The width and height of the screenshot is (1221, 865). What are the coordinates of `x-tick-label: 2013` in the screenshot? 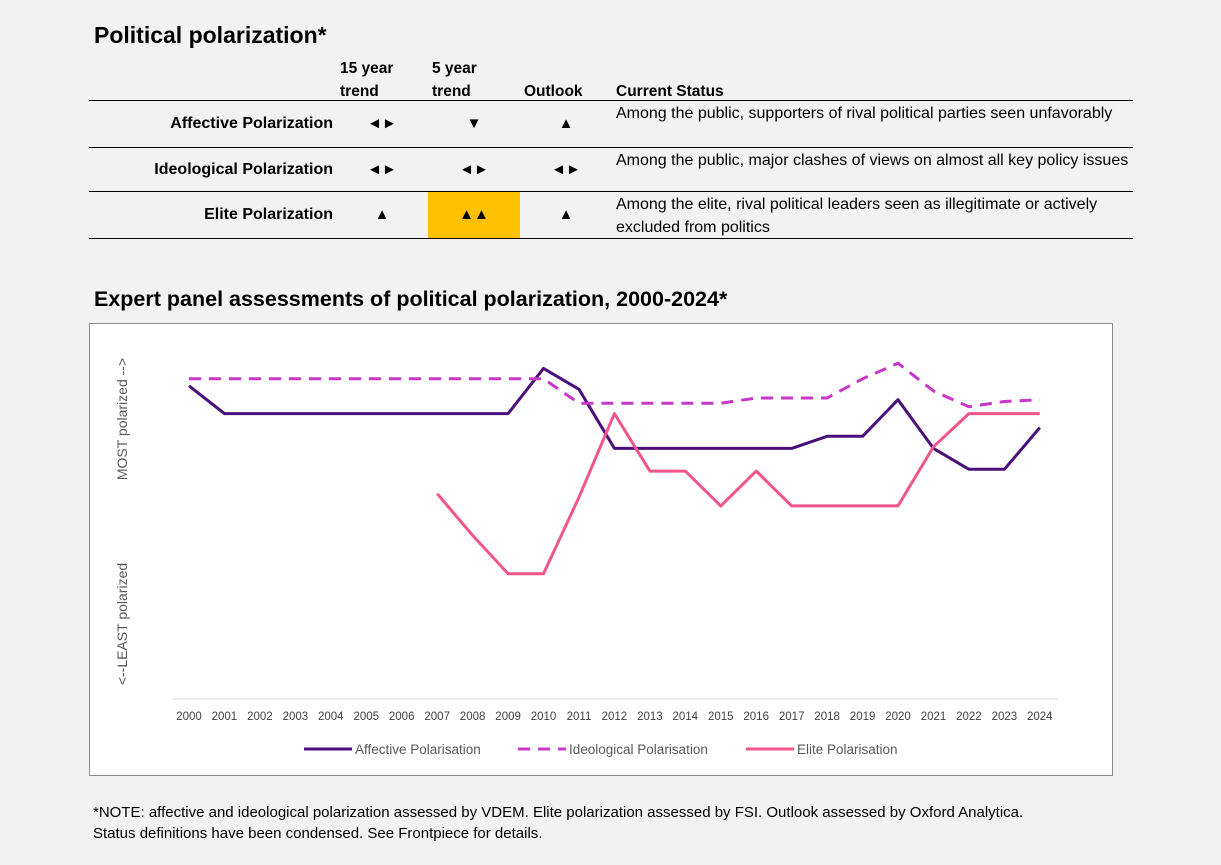 It's located at (650, 717).